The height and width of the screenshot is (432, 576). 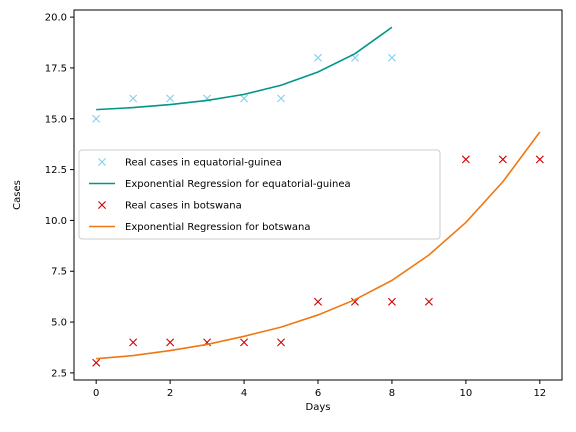 What do you see at coordinates (56, 170) in the screenshot?
I see `y-tick-label: 12.5` at bounding box center [56, 170].